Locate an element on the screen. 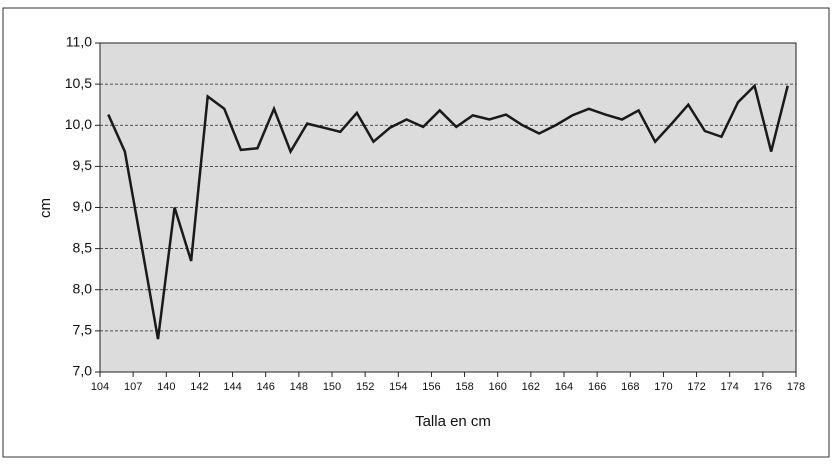  x-tick-label: 174 is located at coordinates (730, 387).